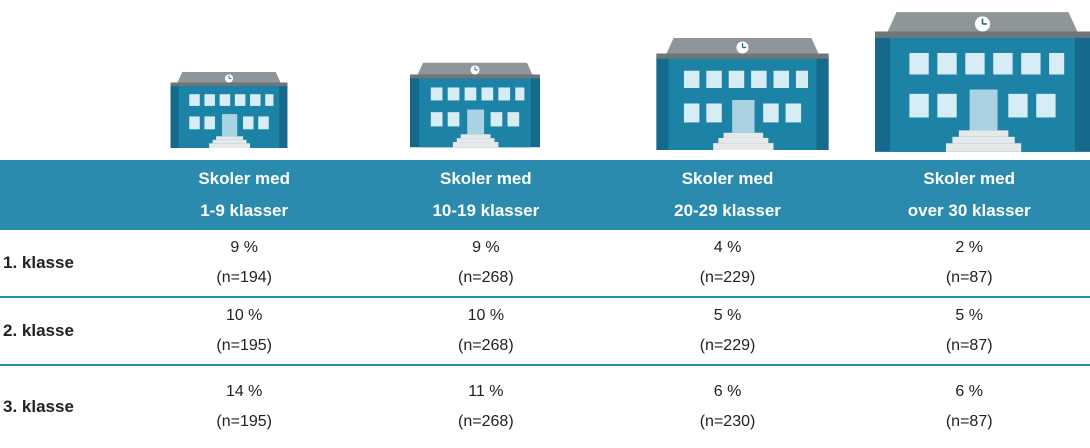 The width and height of the screenshot is (1090, 448). Describe the element at coordinates (728, 195) in the screenshot. I see `header-cell: Skoler med 20-29 klasser` at that location.